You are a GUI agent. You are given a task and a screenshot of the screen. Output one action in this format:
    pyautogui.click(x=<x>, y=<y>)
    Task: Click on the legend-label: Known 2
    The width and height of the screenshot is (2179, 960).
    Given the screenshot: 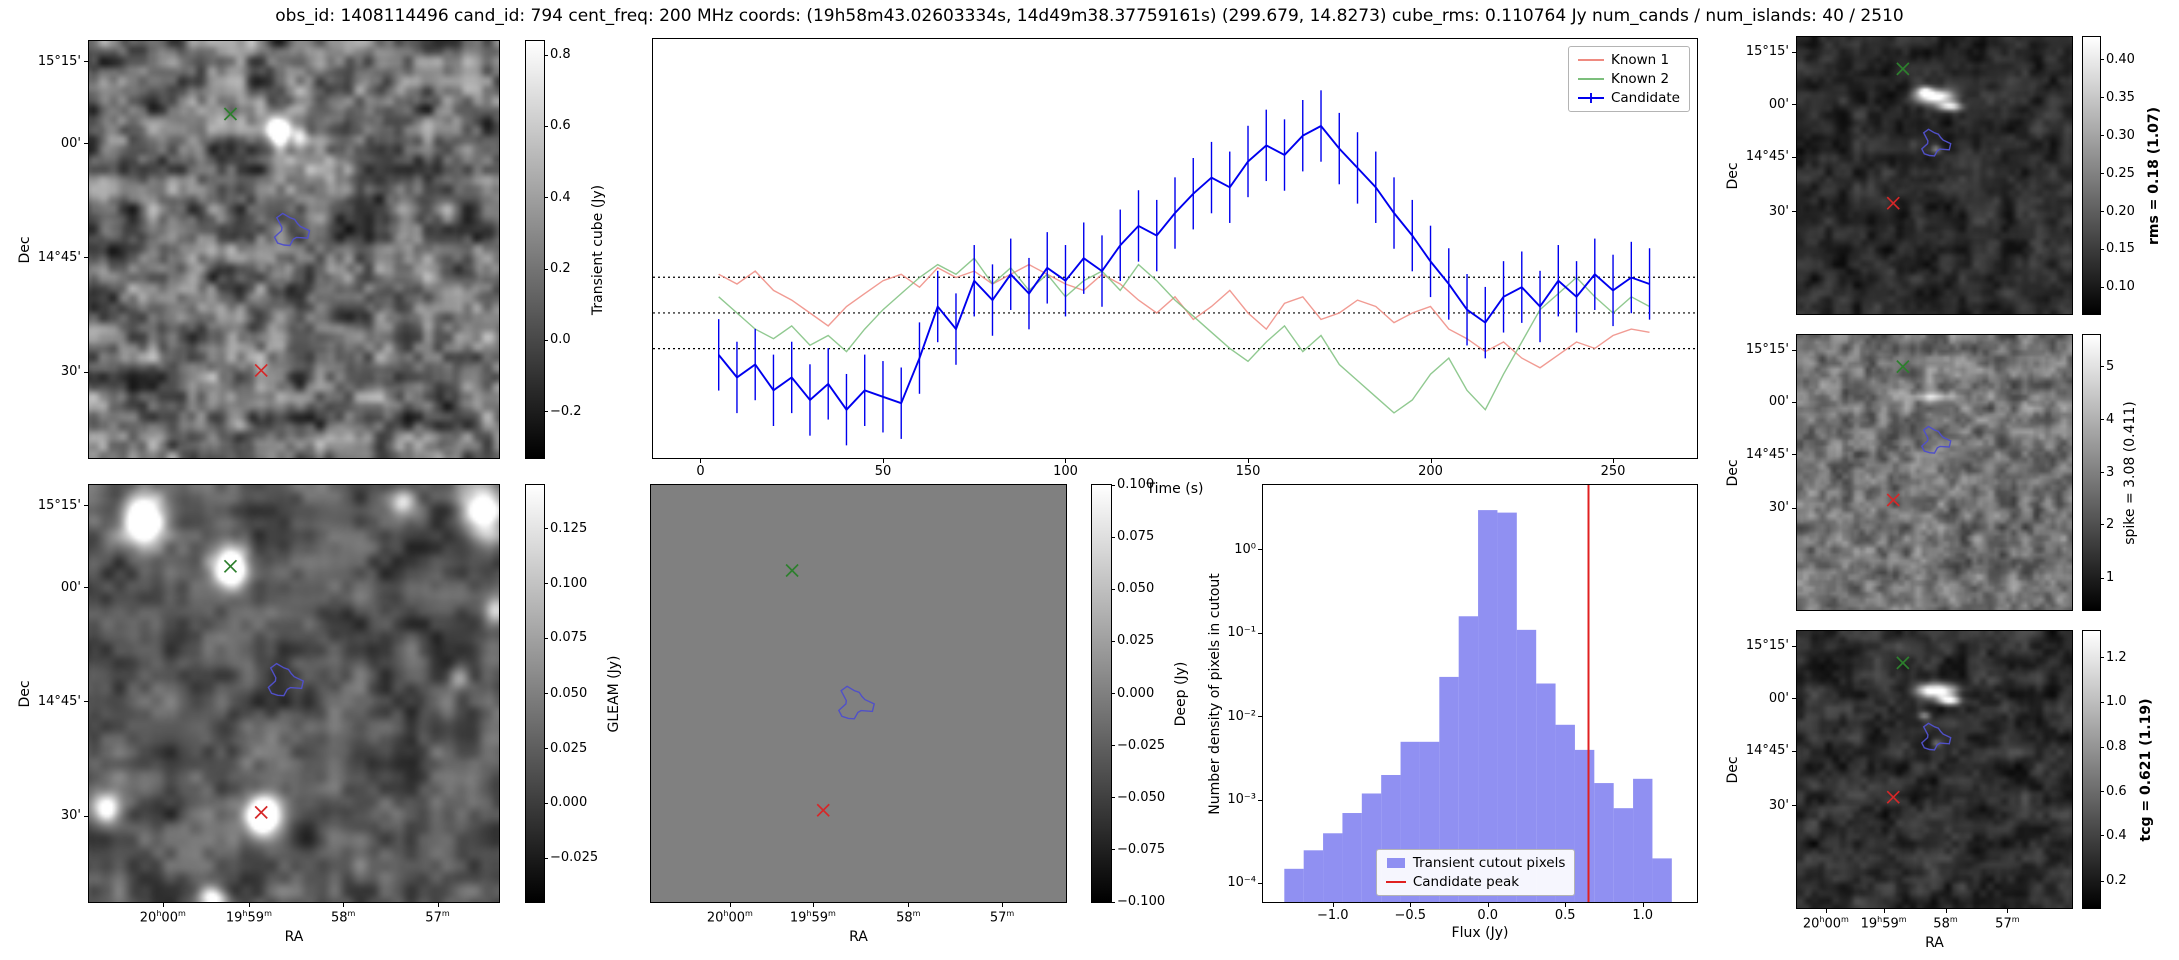 What is the action you would take?
    pyautogui.click(x=1640, y=79)
    